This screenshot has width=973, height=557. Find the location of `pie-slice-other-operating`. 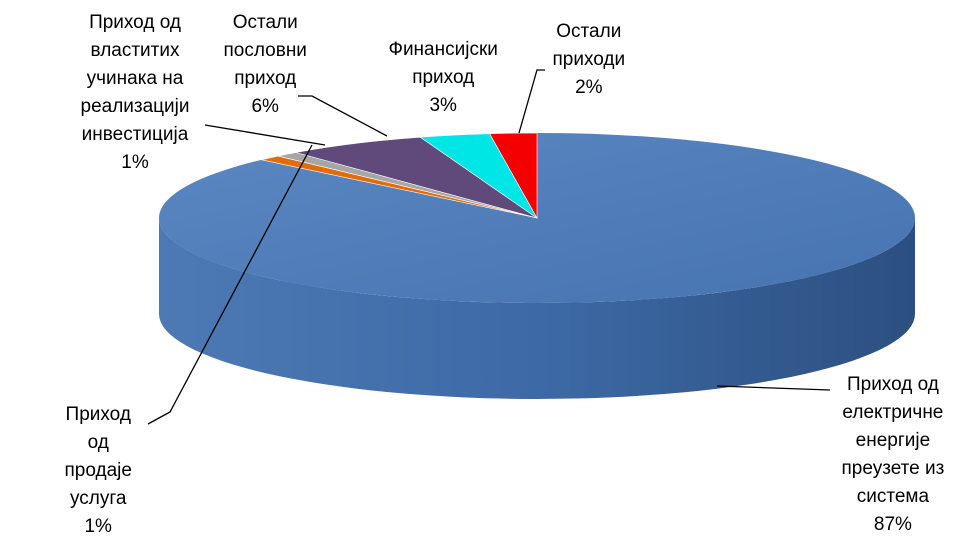

pie-slice-other-operating is located at coordinates (416, 177).